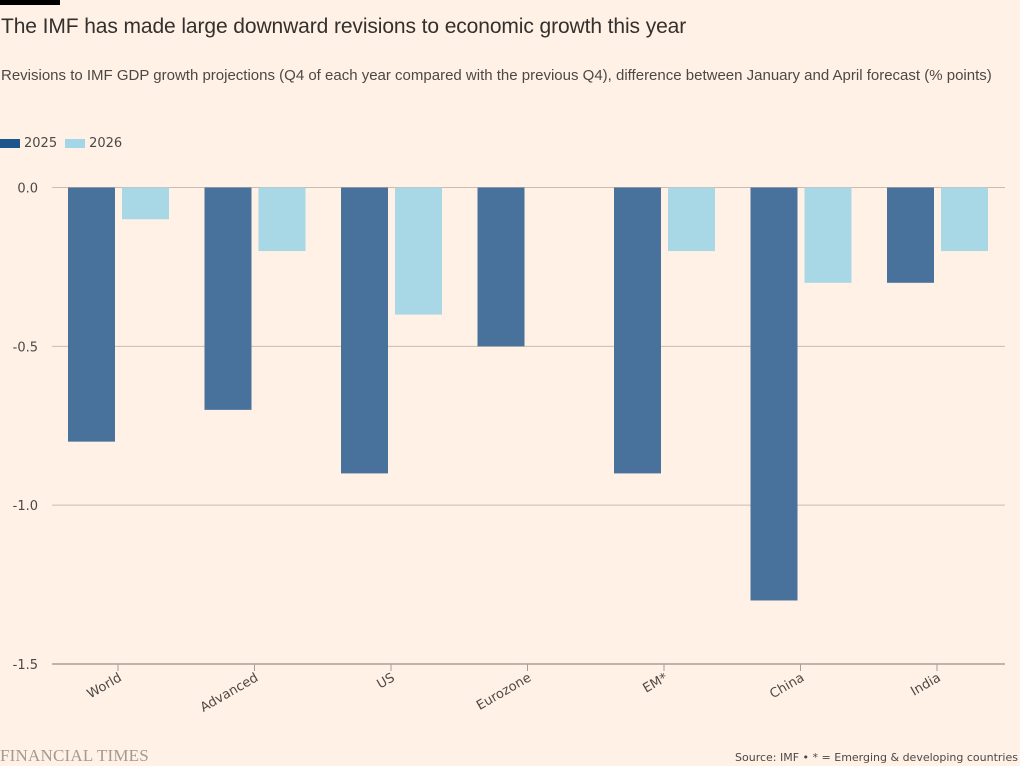  What do you see at coordinates (74, 755) in the screenshot?
I see `ft-logo: FINANCIAL TIMES` at bounding box center [74, 755].